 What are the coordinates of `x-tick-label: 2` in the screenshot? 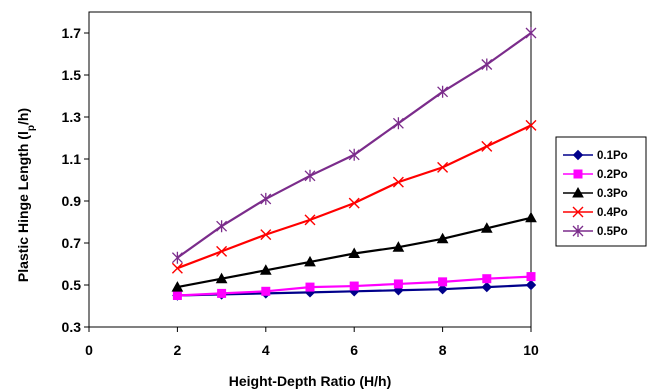 It's located at (178, 350).